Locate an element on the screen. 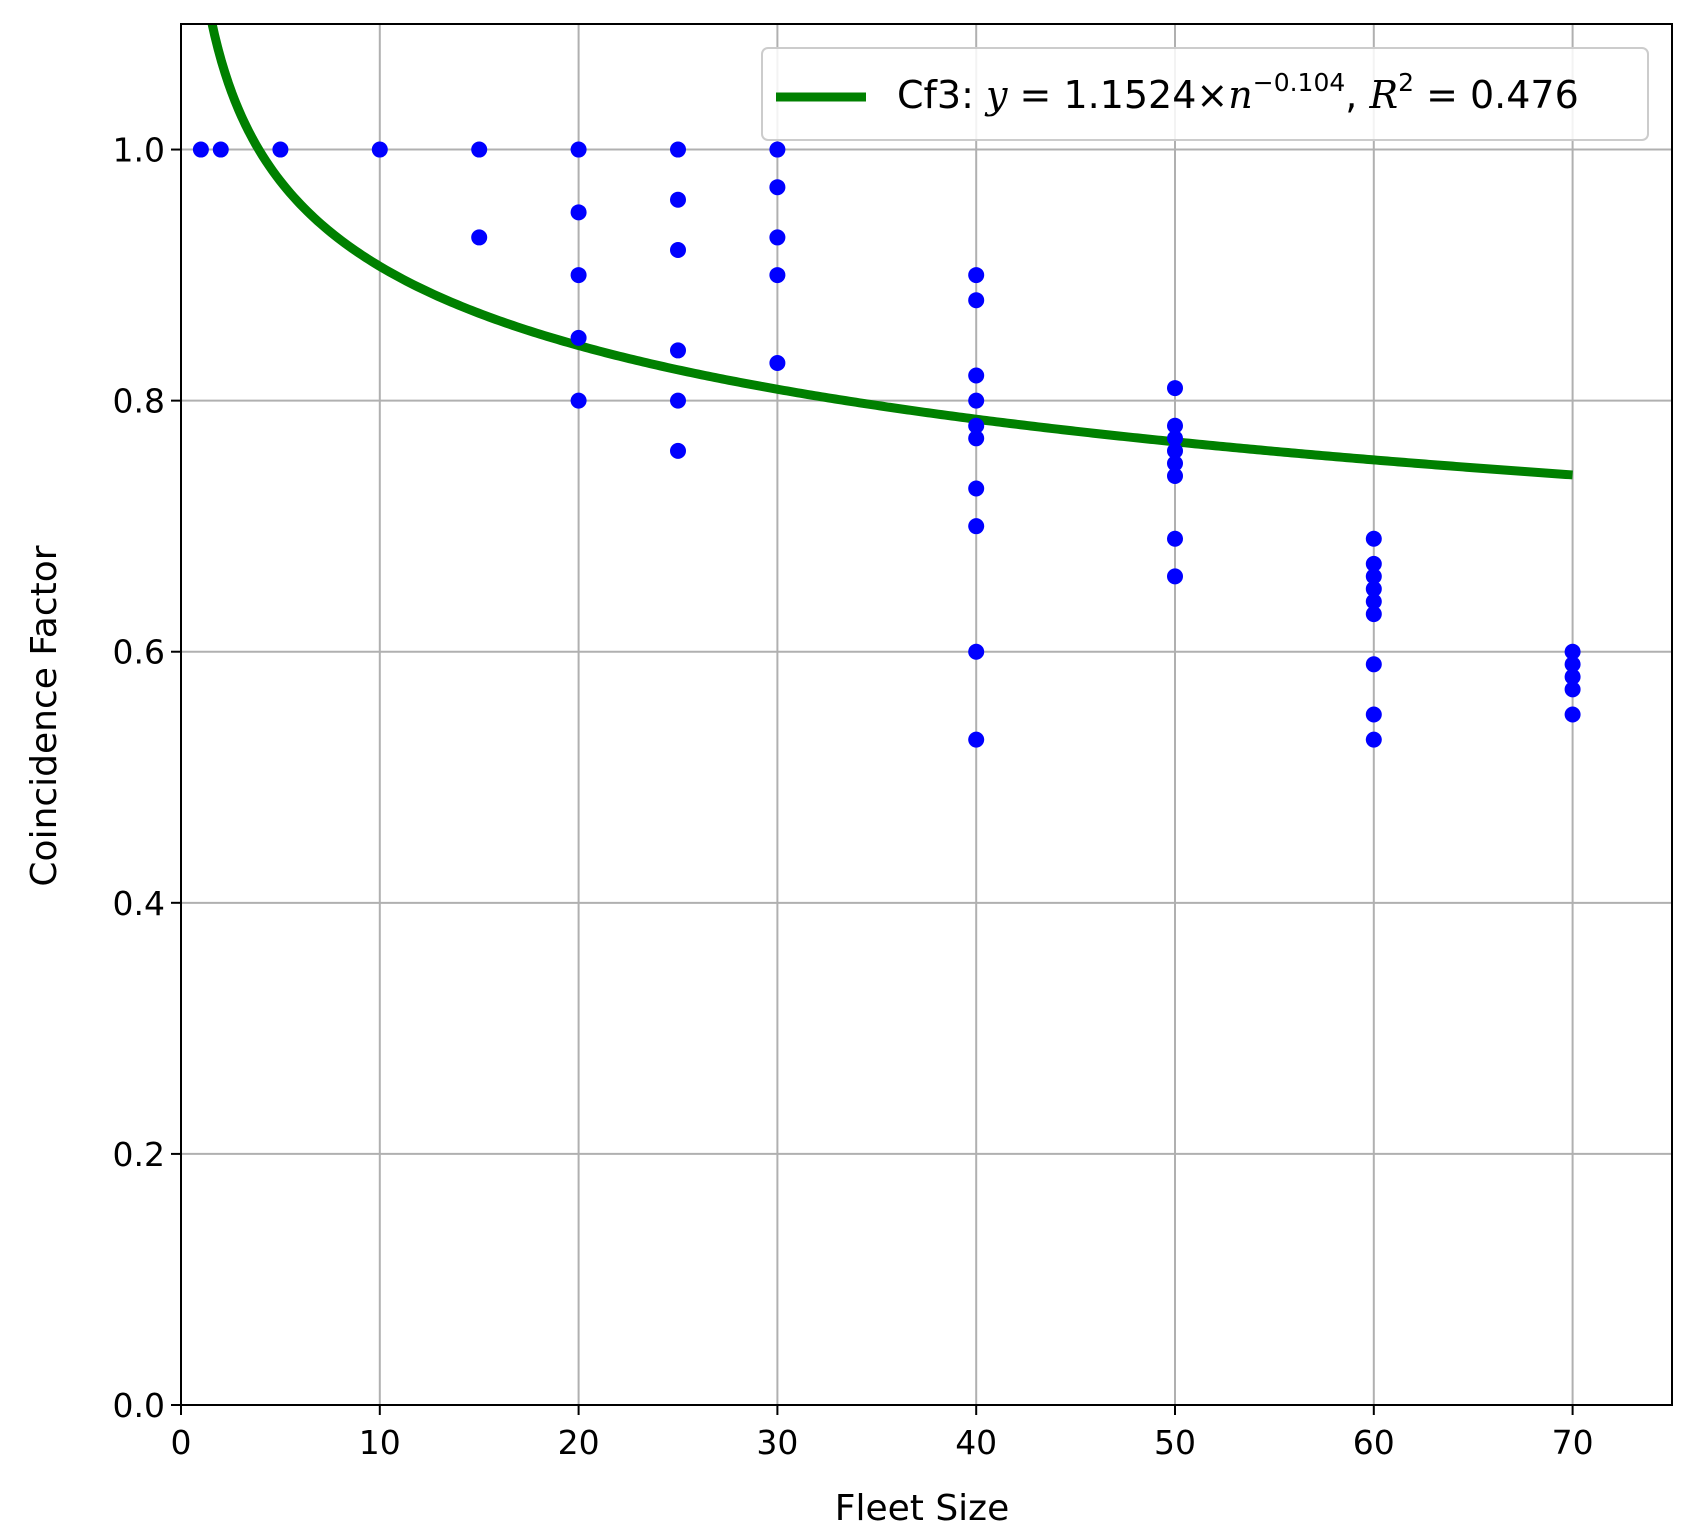 The image size is (1686, 1535). legend-r2-value: = 0.476 is located at coordinates (1496, 95).